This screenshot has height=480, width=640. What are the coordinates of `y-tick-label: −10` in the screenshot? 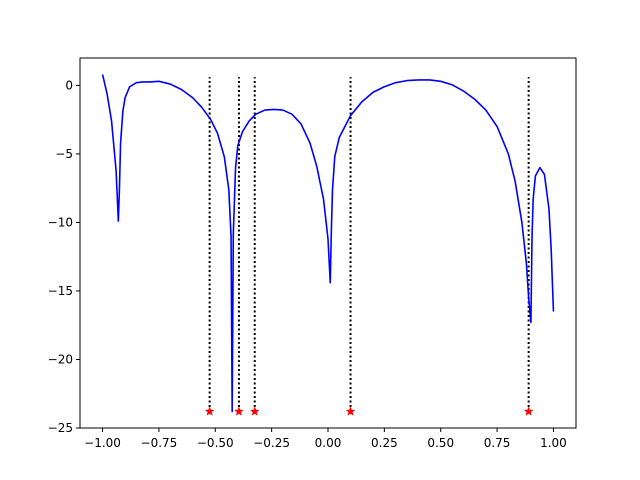 It's located at (60, 222).